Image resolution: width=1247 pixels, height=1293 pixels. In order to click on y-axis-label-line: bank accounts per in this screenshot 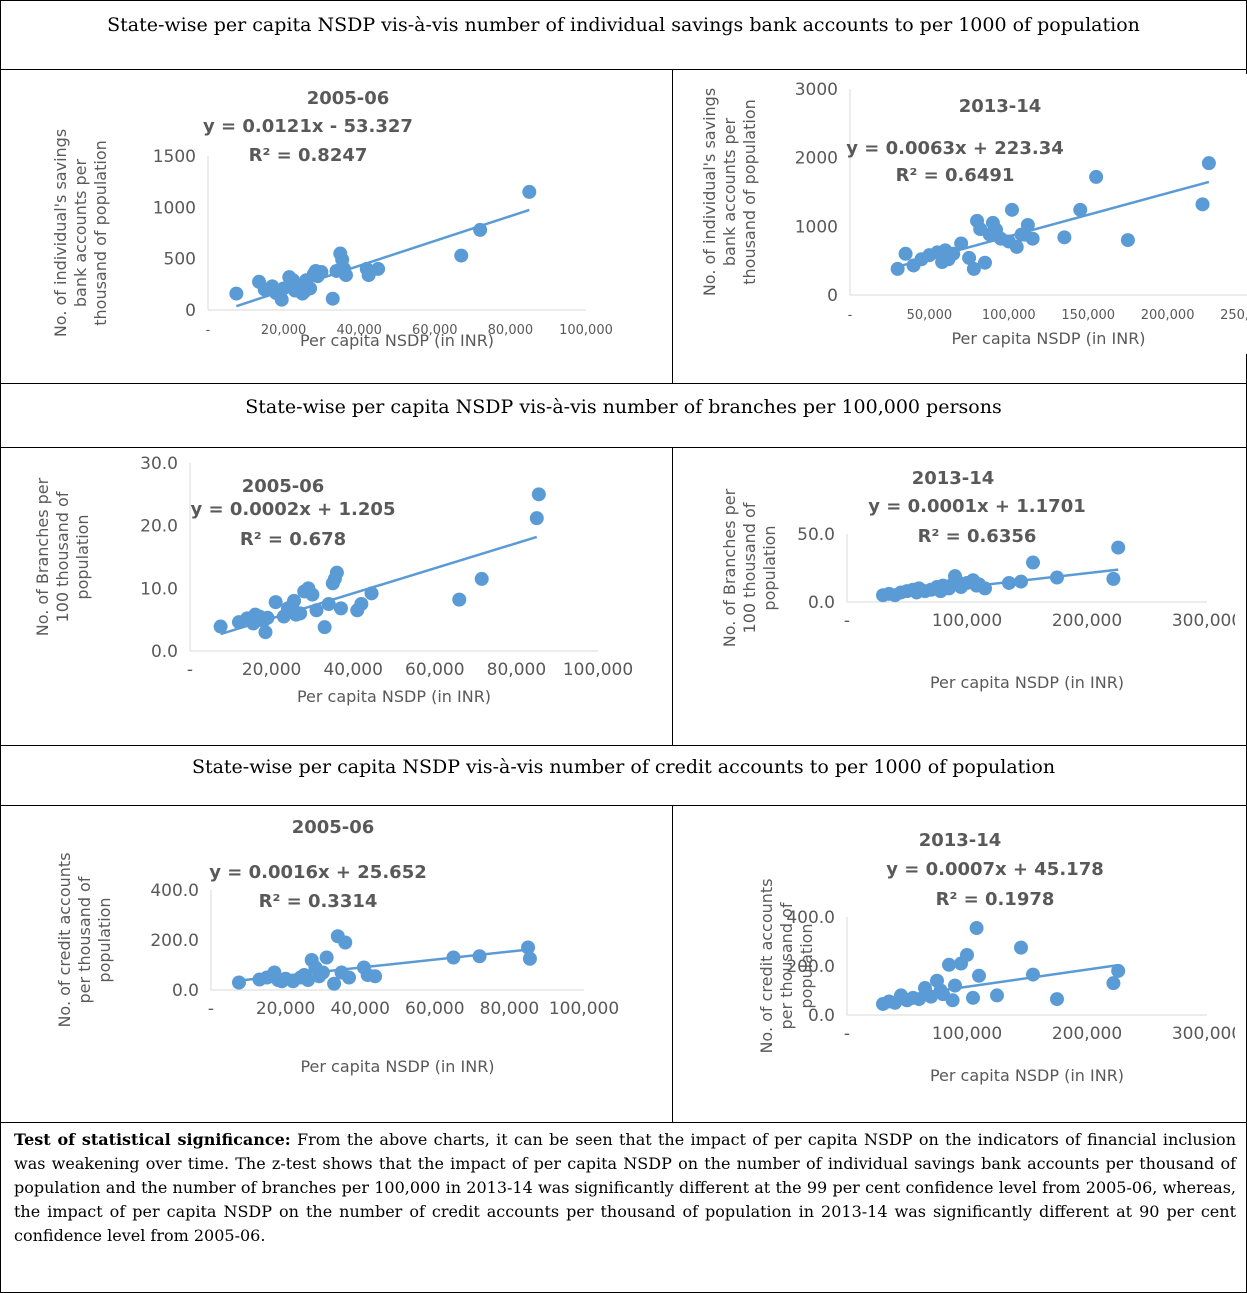, I will do `click(80, 232)`.